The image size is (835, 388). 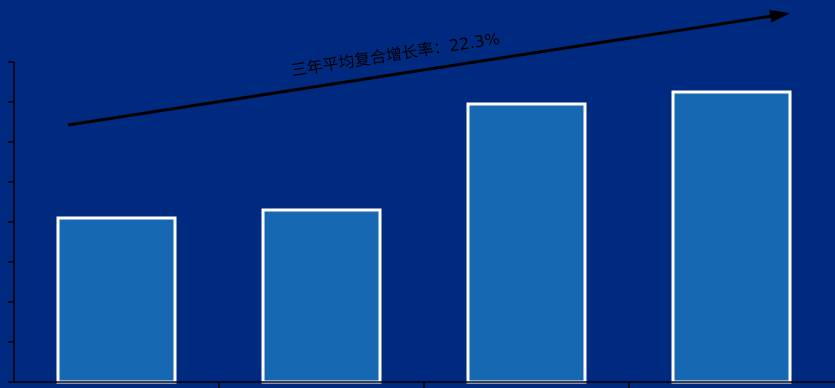 What do you see at coordinates (424, 385) in the screenshot?
I see `x-ticks` at bounding box center [424, 385].